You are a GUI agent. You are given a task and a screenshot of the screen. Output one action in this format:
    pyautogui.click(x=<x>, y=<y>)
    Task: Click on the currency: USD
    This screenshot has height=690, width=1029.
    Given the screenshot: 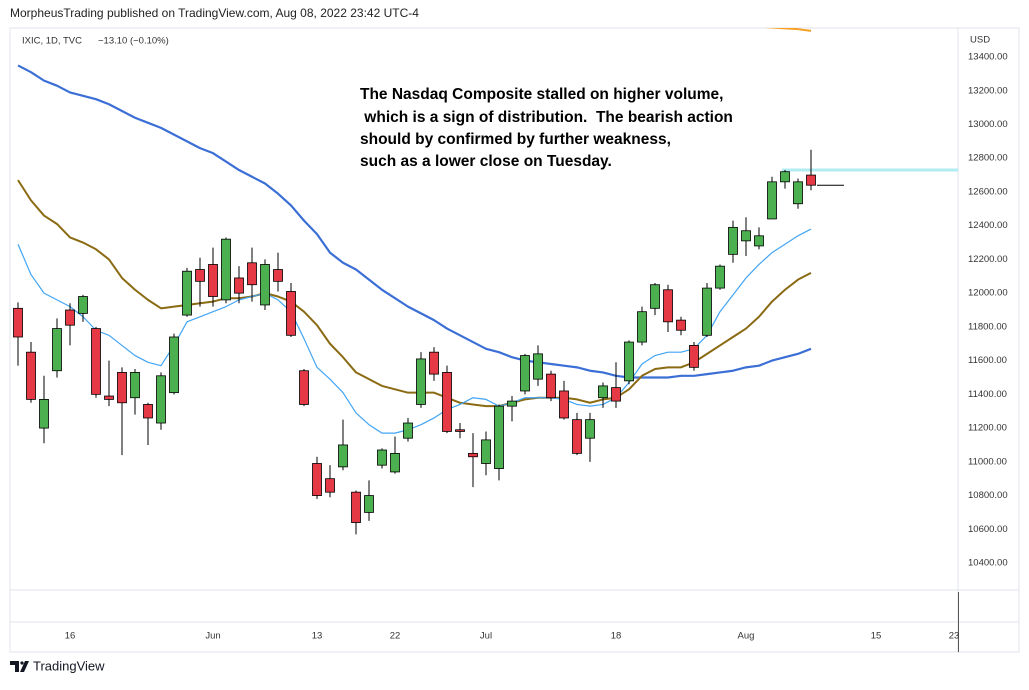 What is the action you would take?
    pyautogui.click(x=980, y=40)
    